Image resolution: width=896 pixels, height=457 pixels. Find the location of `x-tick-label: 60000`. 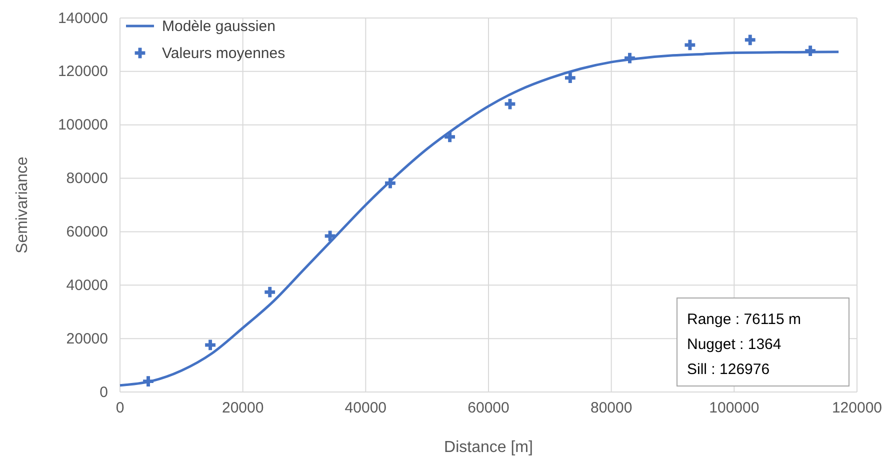

x-tick-label: 60000 is located at coordinates (489, 408).